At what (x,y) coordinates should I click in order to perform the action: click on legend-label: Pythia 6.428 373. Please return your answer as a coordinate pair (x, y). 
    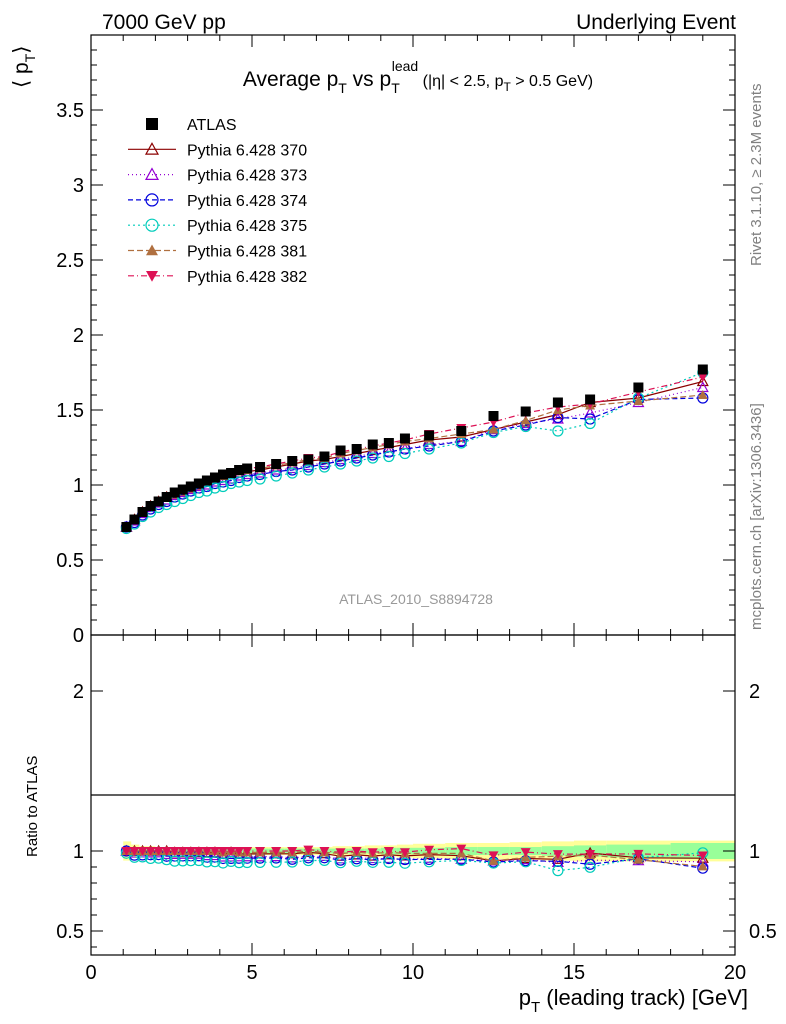
    Looking at the image, I should click on (247, 176).